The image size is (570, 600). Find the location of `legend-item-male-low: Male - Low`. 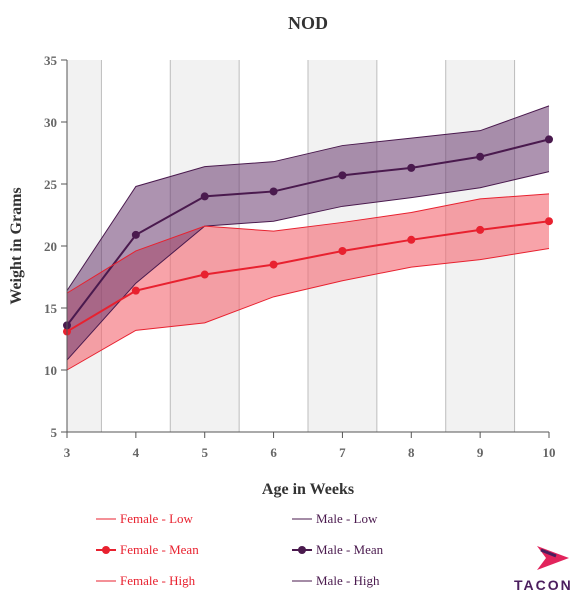

legend-item-male-low: Male - Low is located at coordinates (335, 518).